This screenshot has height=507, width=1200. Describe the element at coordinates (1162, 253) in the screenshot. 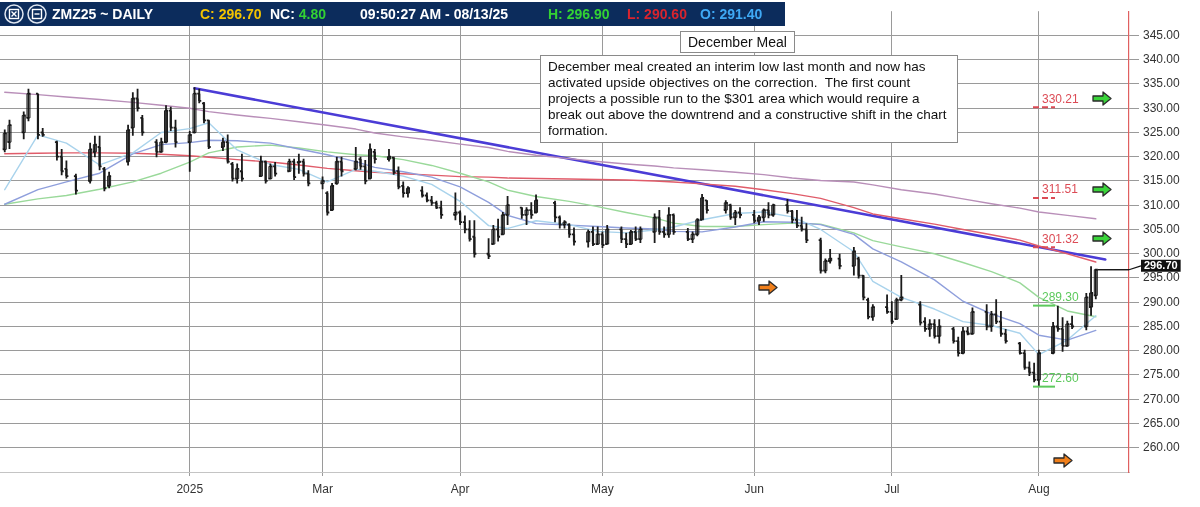

I see `y-tick-label: 300.00` at that location.